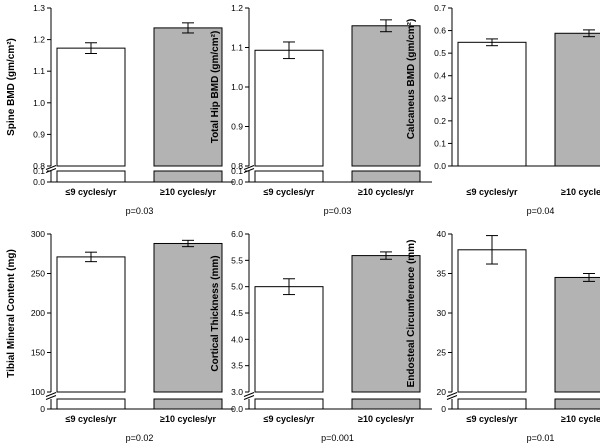  Describe the element at coordinates (440, 8) in the screenshot. I see `y-tick-label: 0.7` at that location.